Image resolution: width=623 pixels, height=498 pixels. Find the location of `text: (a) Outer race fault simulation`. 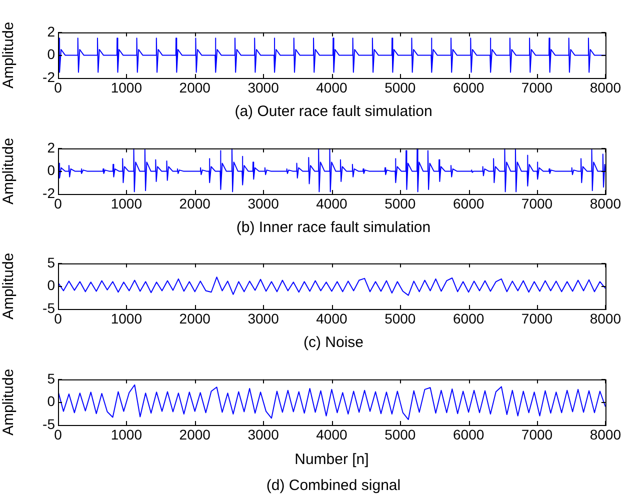

text: (a) Outer race fault simulation is located at coordinates (334, 111).